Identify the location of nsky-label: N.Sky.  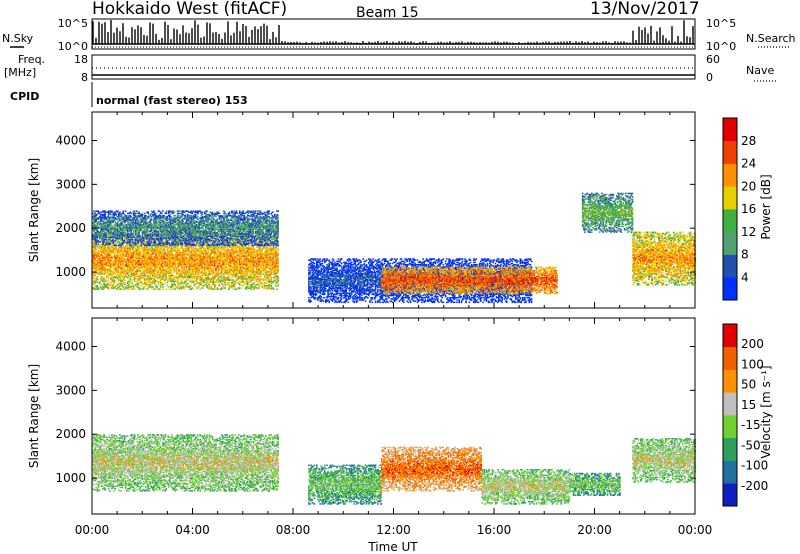
(18, 38).